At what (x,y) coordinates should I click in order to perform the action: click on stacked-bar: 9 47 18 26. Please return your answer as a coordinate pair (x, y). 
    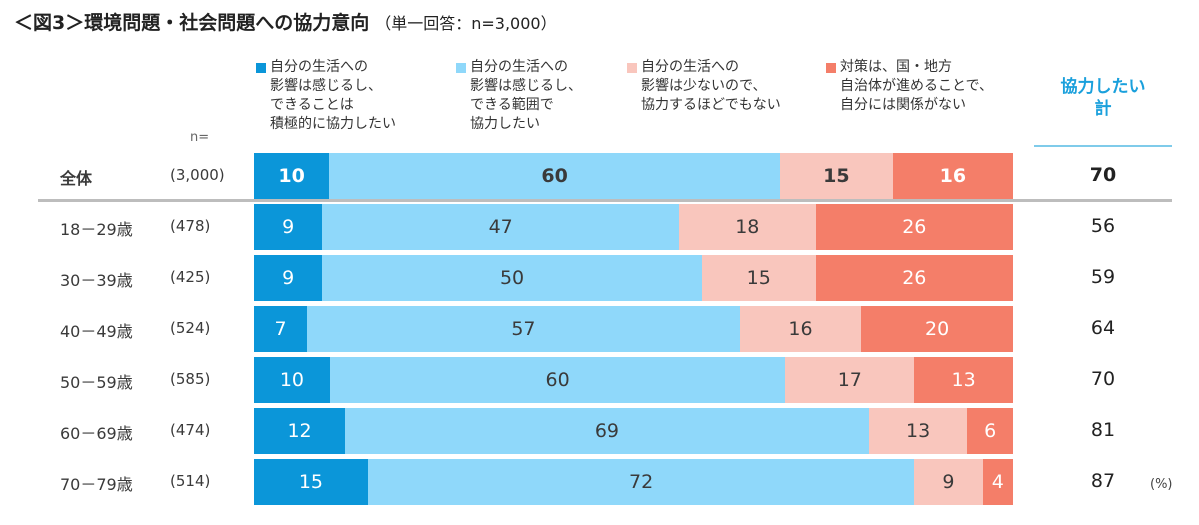
    Looking at the image, I should click on (633, 227).